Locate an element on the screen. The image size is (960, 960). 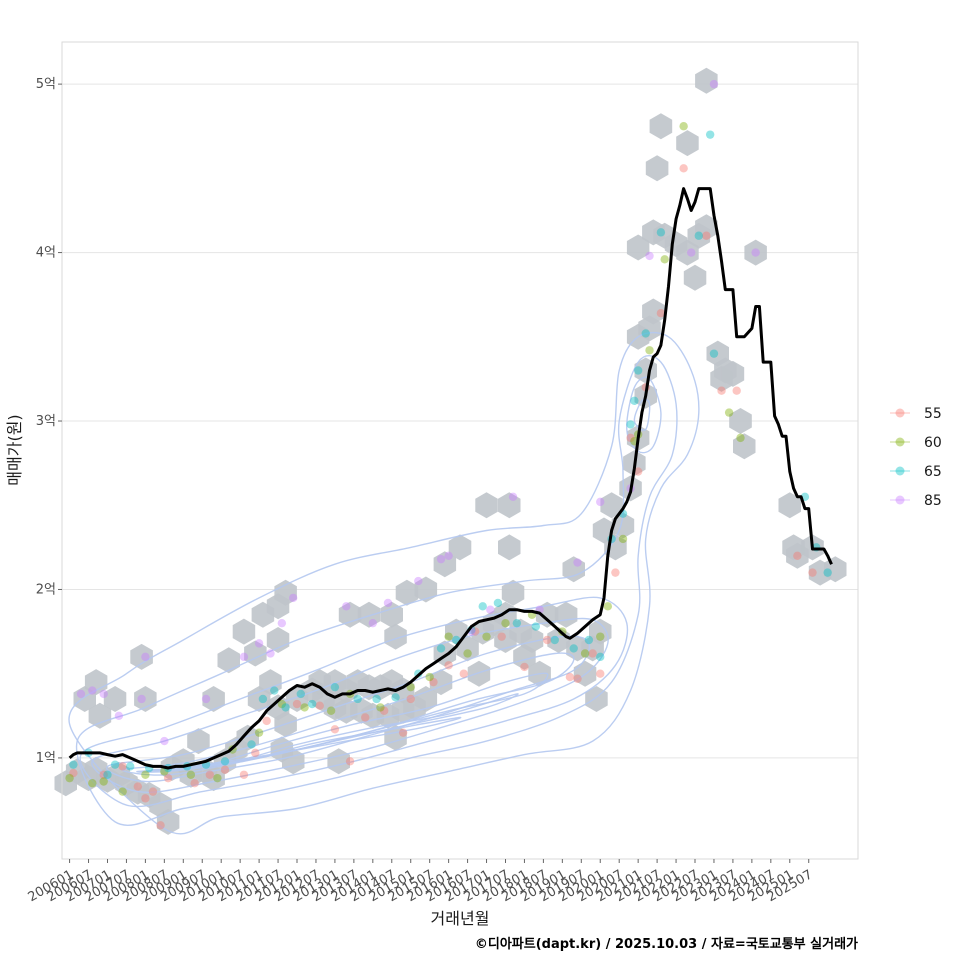
legend: 55 60 65 85 is located at coordinates (916, 457).